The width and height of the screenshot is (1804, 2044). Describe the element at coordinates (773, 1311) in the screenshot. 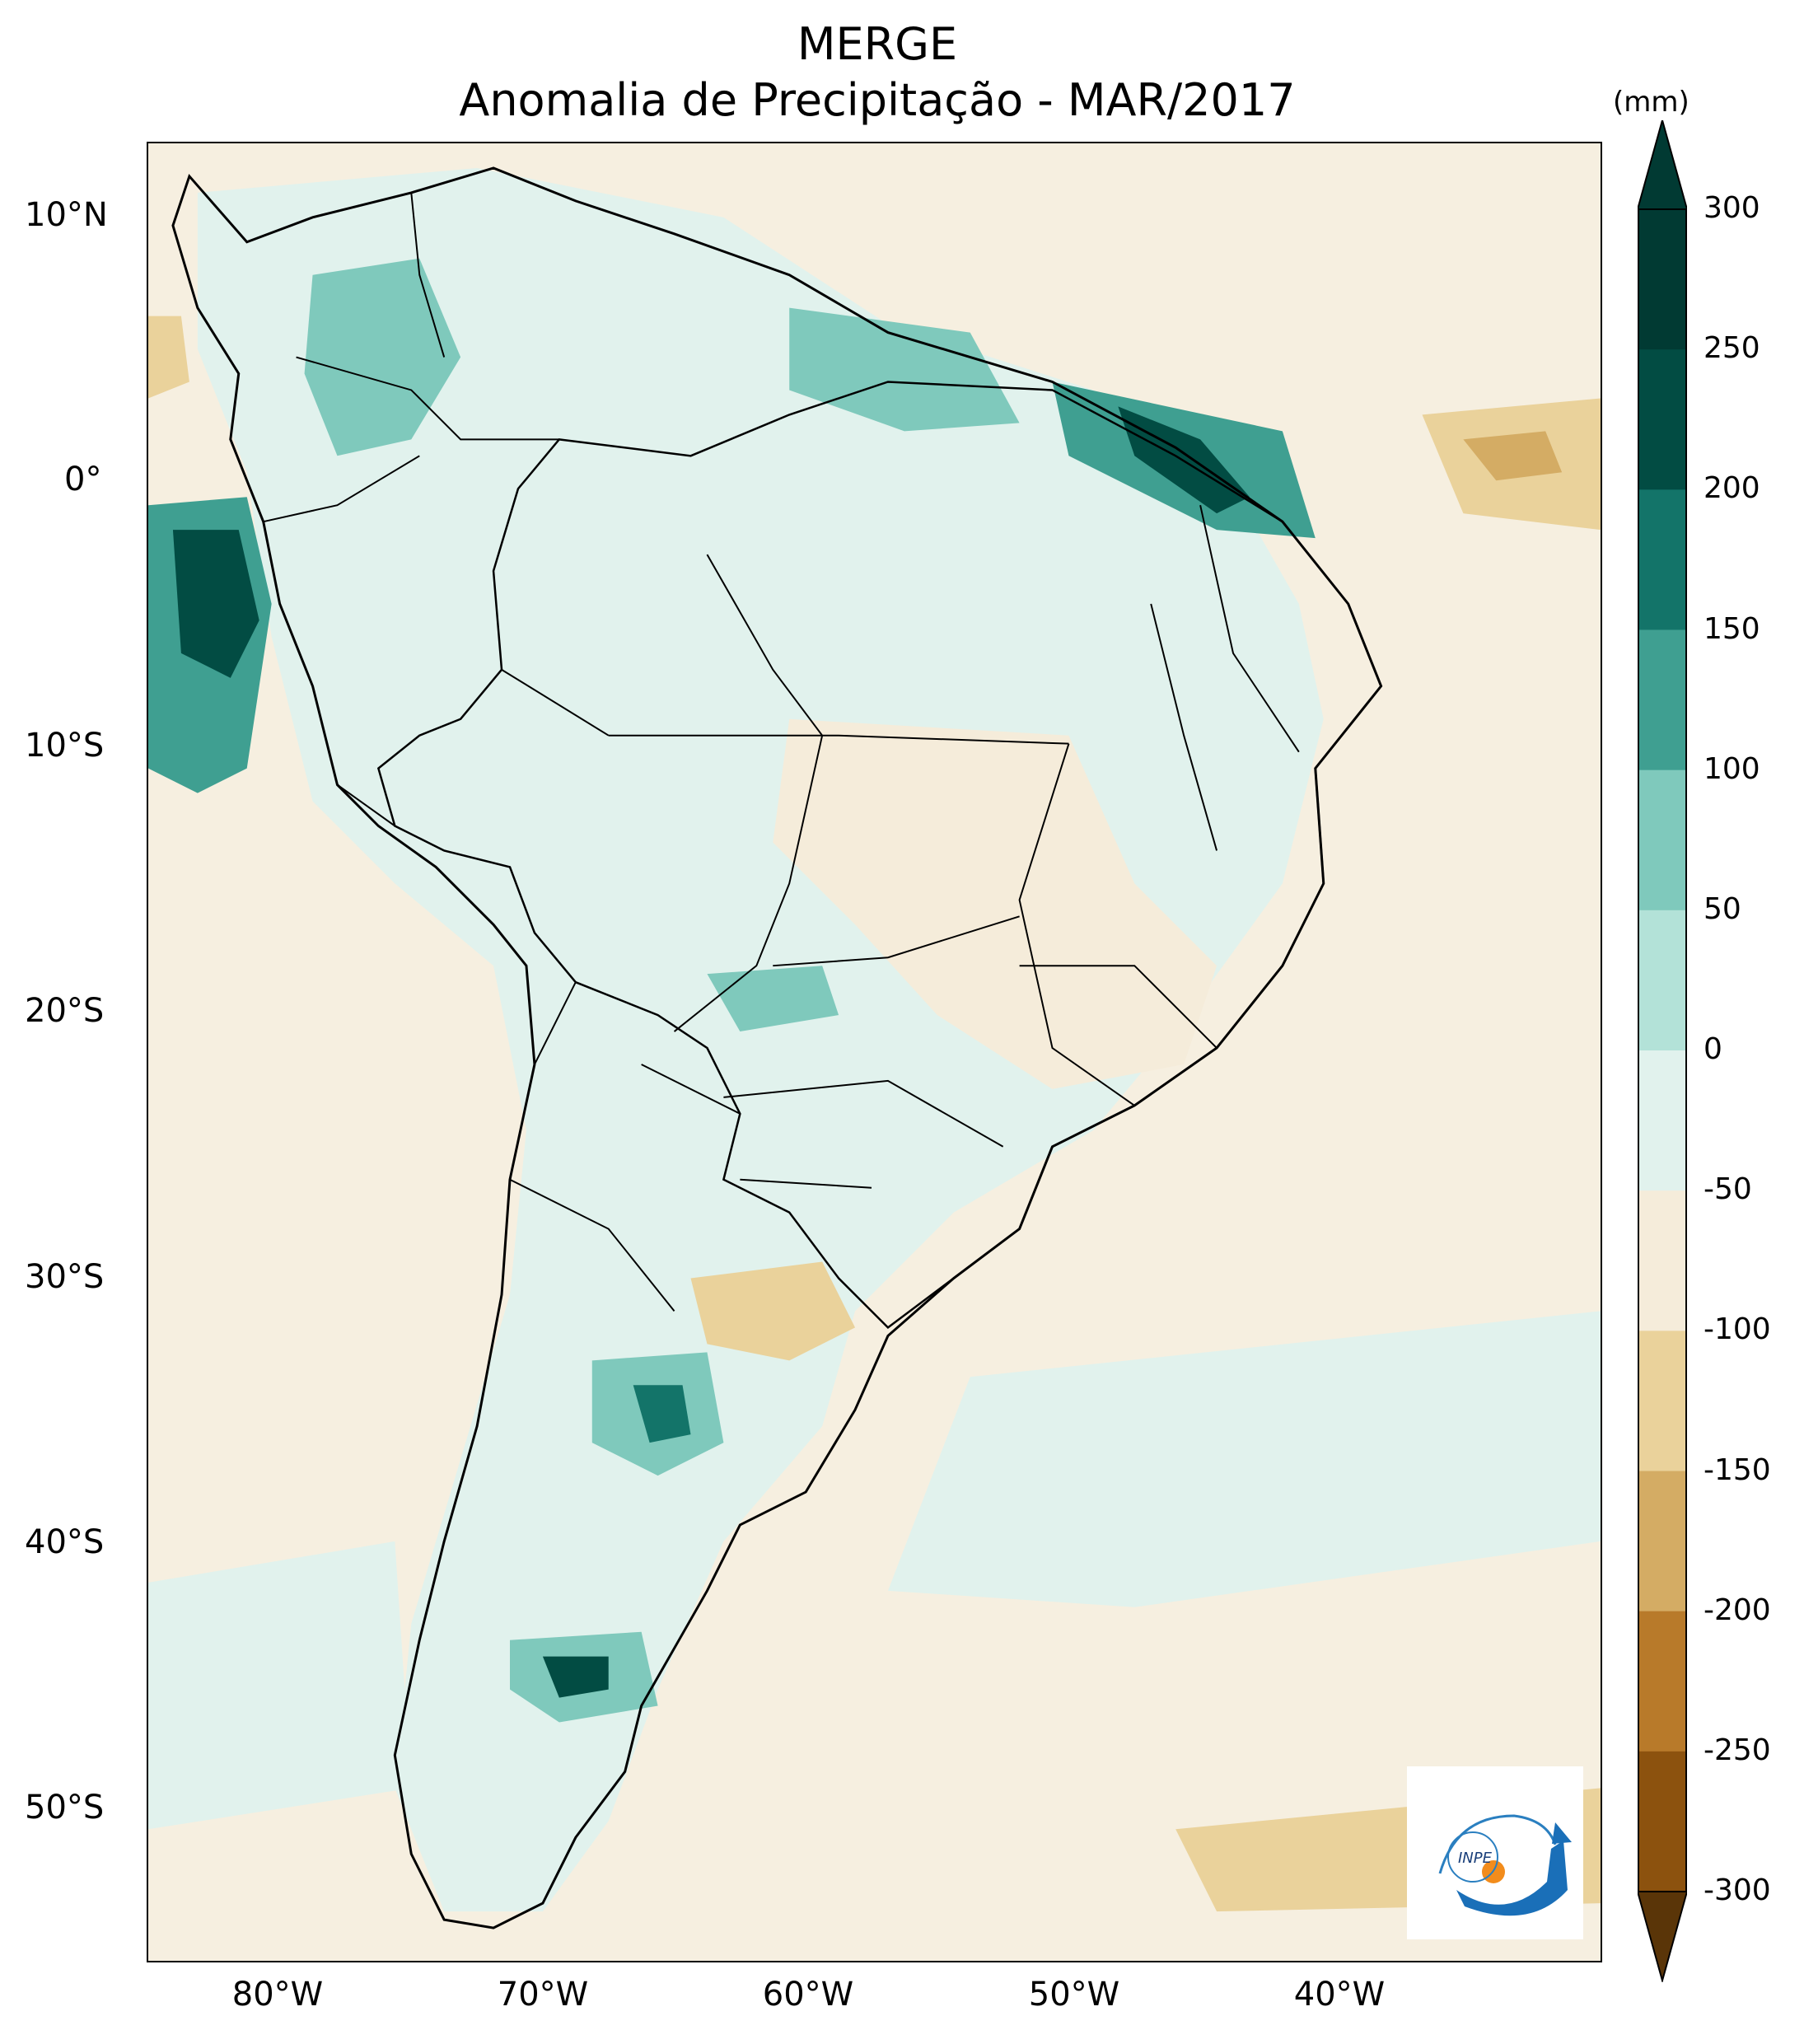

I see `anomaly-zone-dry-south` at that location.